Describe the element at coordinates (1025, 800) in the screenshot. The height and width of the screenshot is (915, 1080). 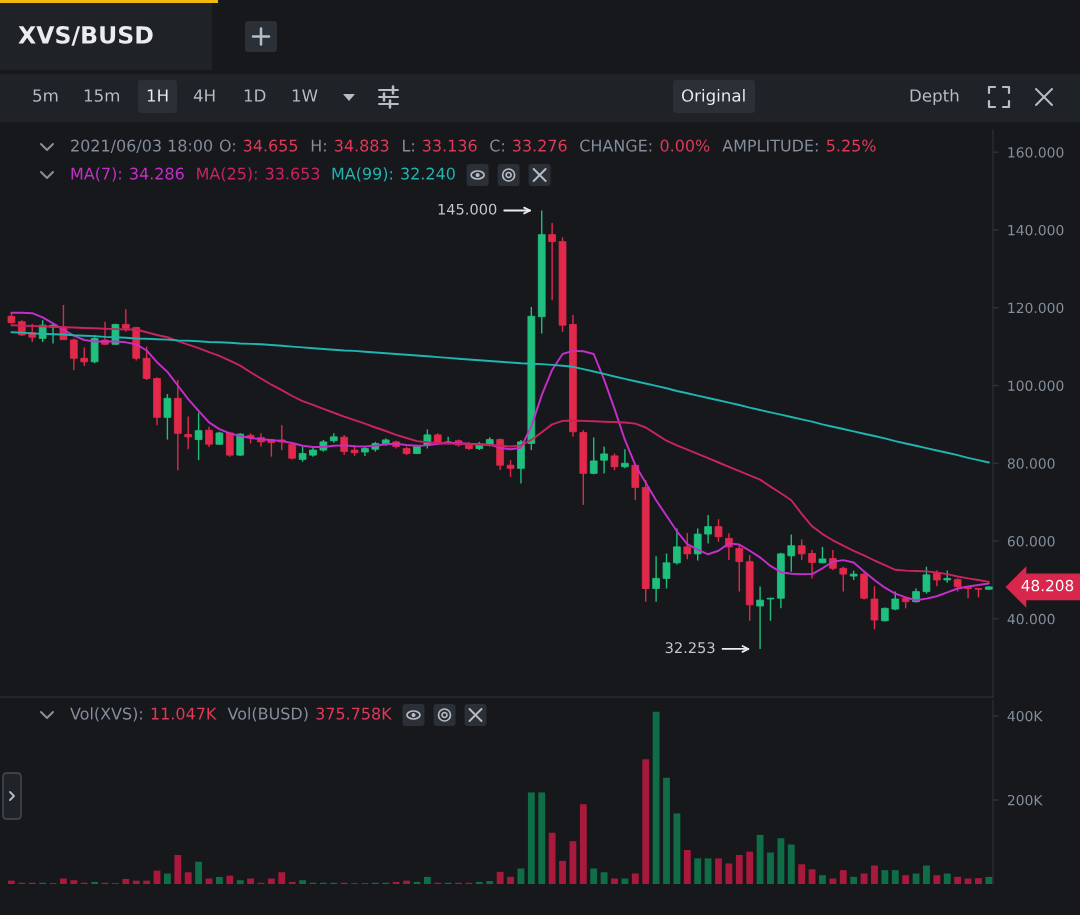
I see `y-tick-label: 200K` at that location.